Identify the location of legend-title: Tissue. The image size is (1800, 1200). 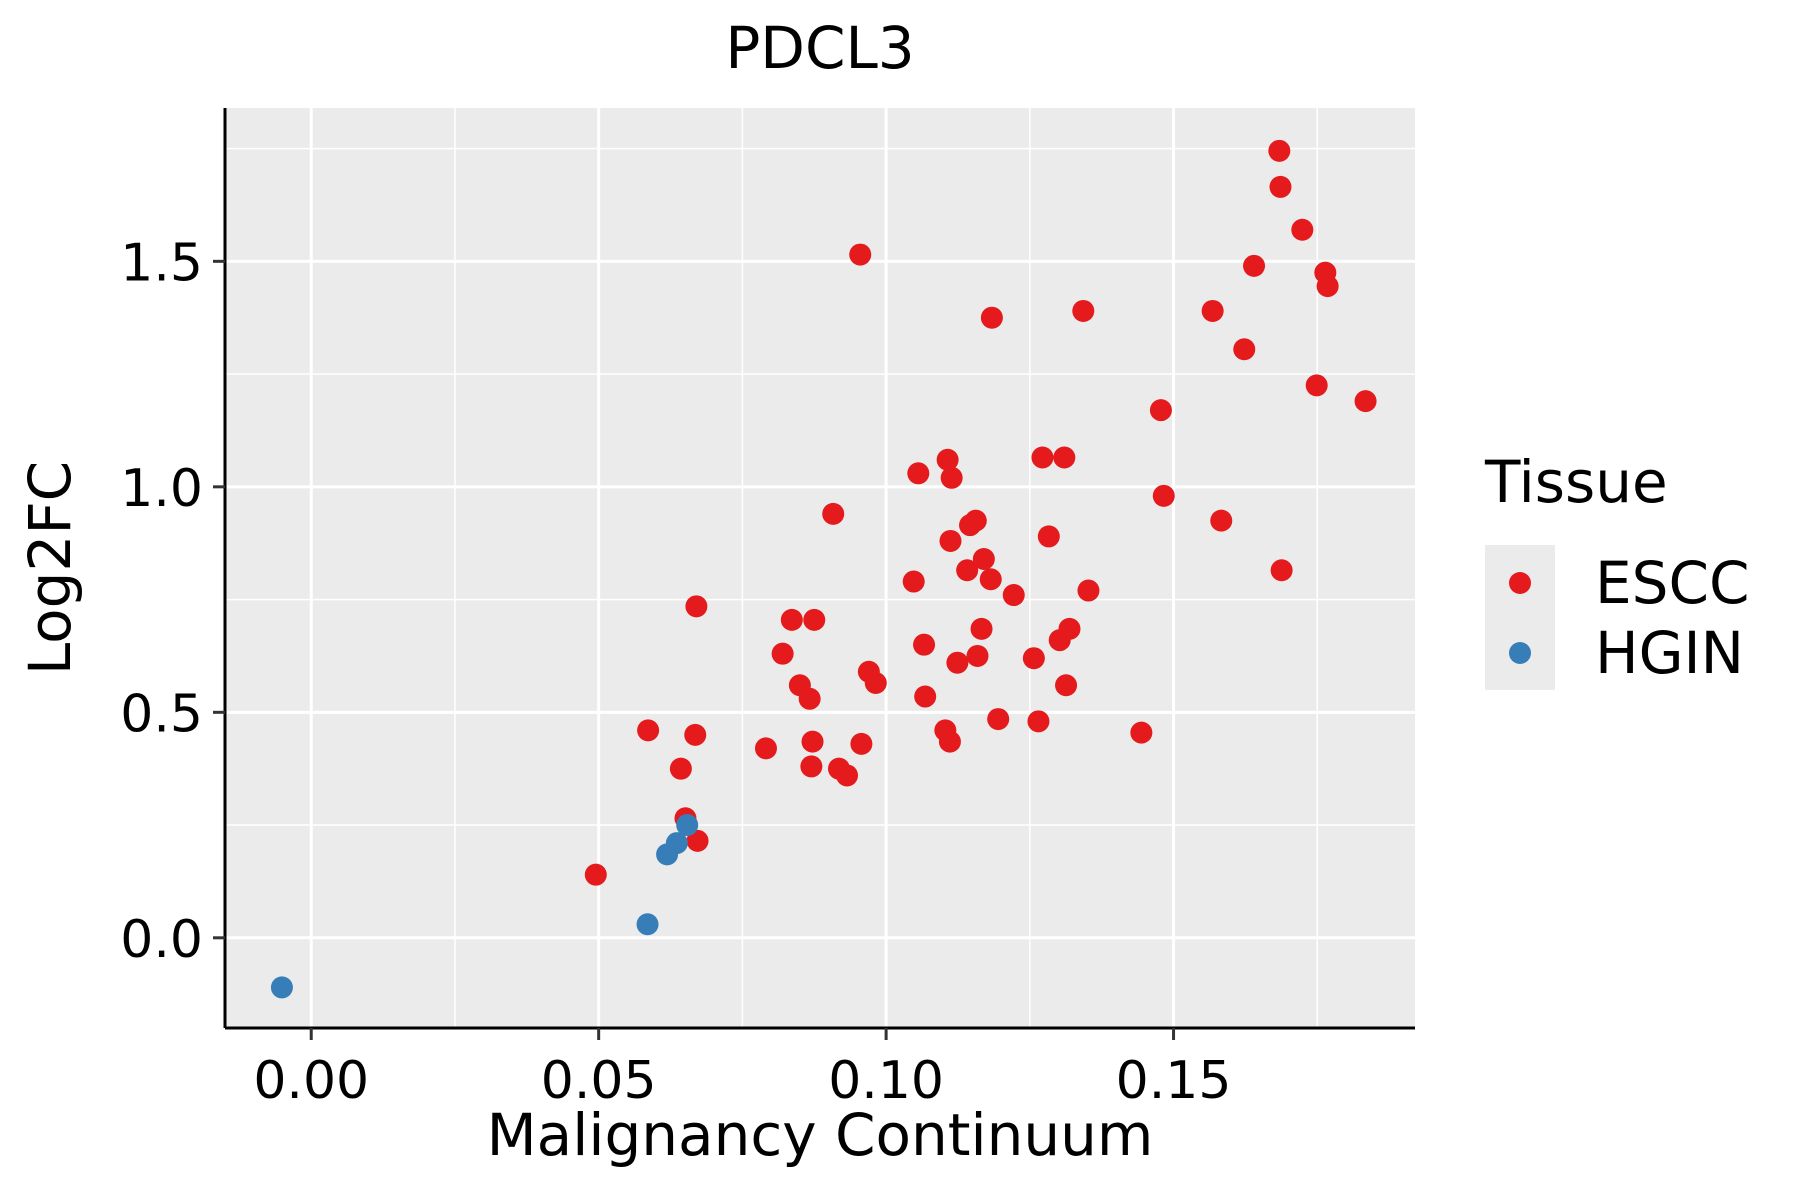
(1576, 482).